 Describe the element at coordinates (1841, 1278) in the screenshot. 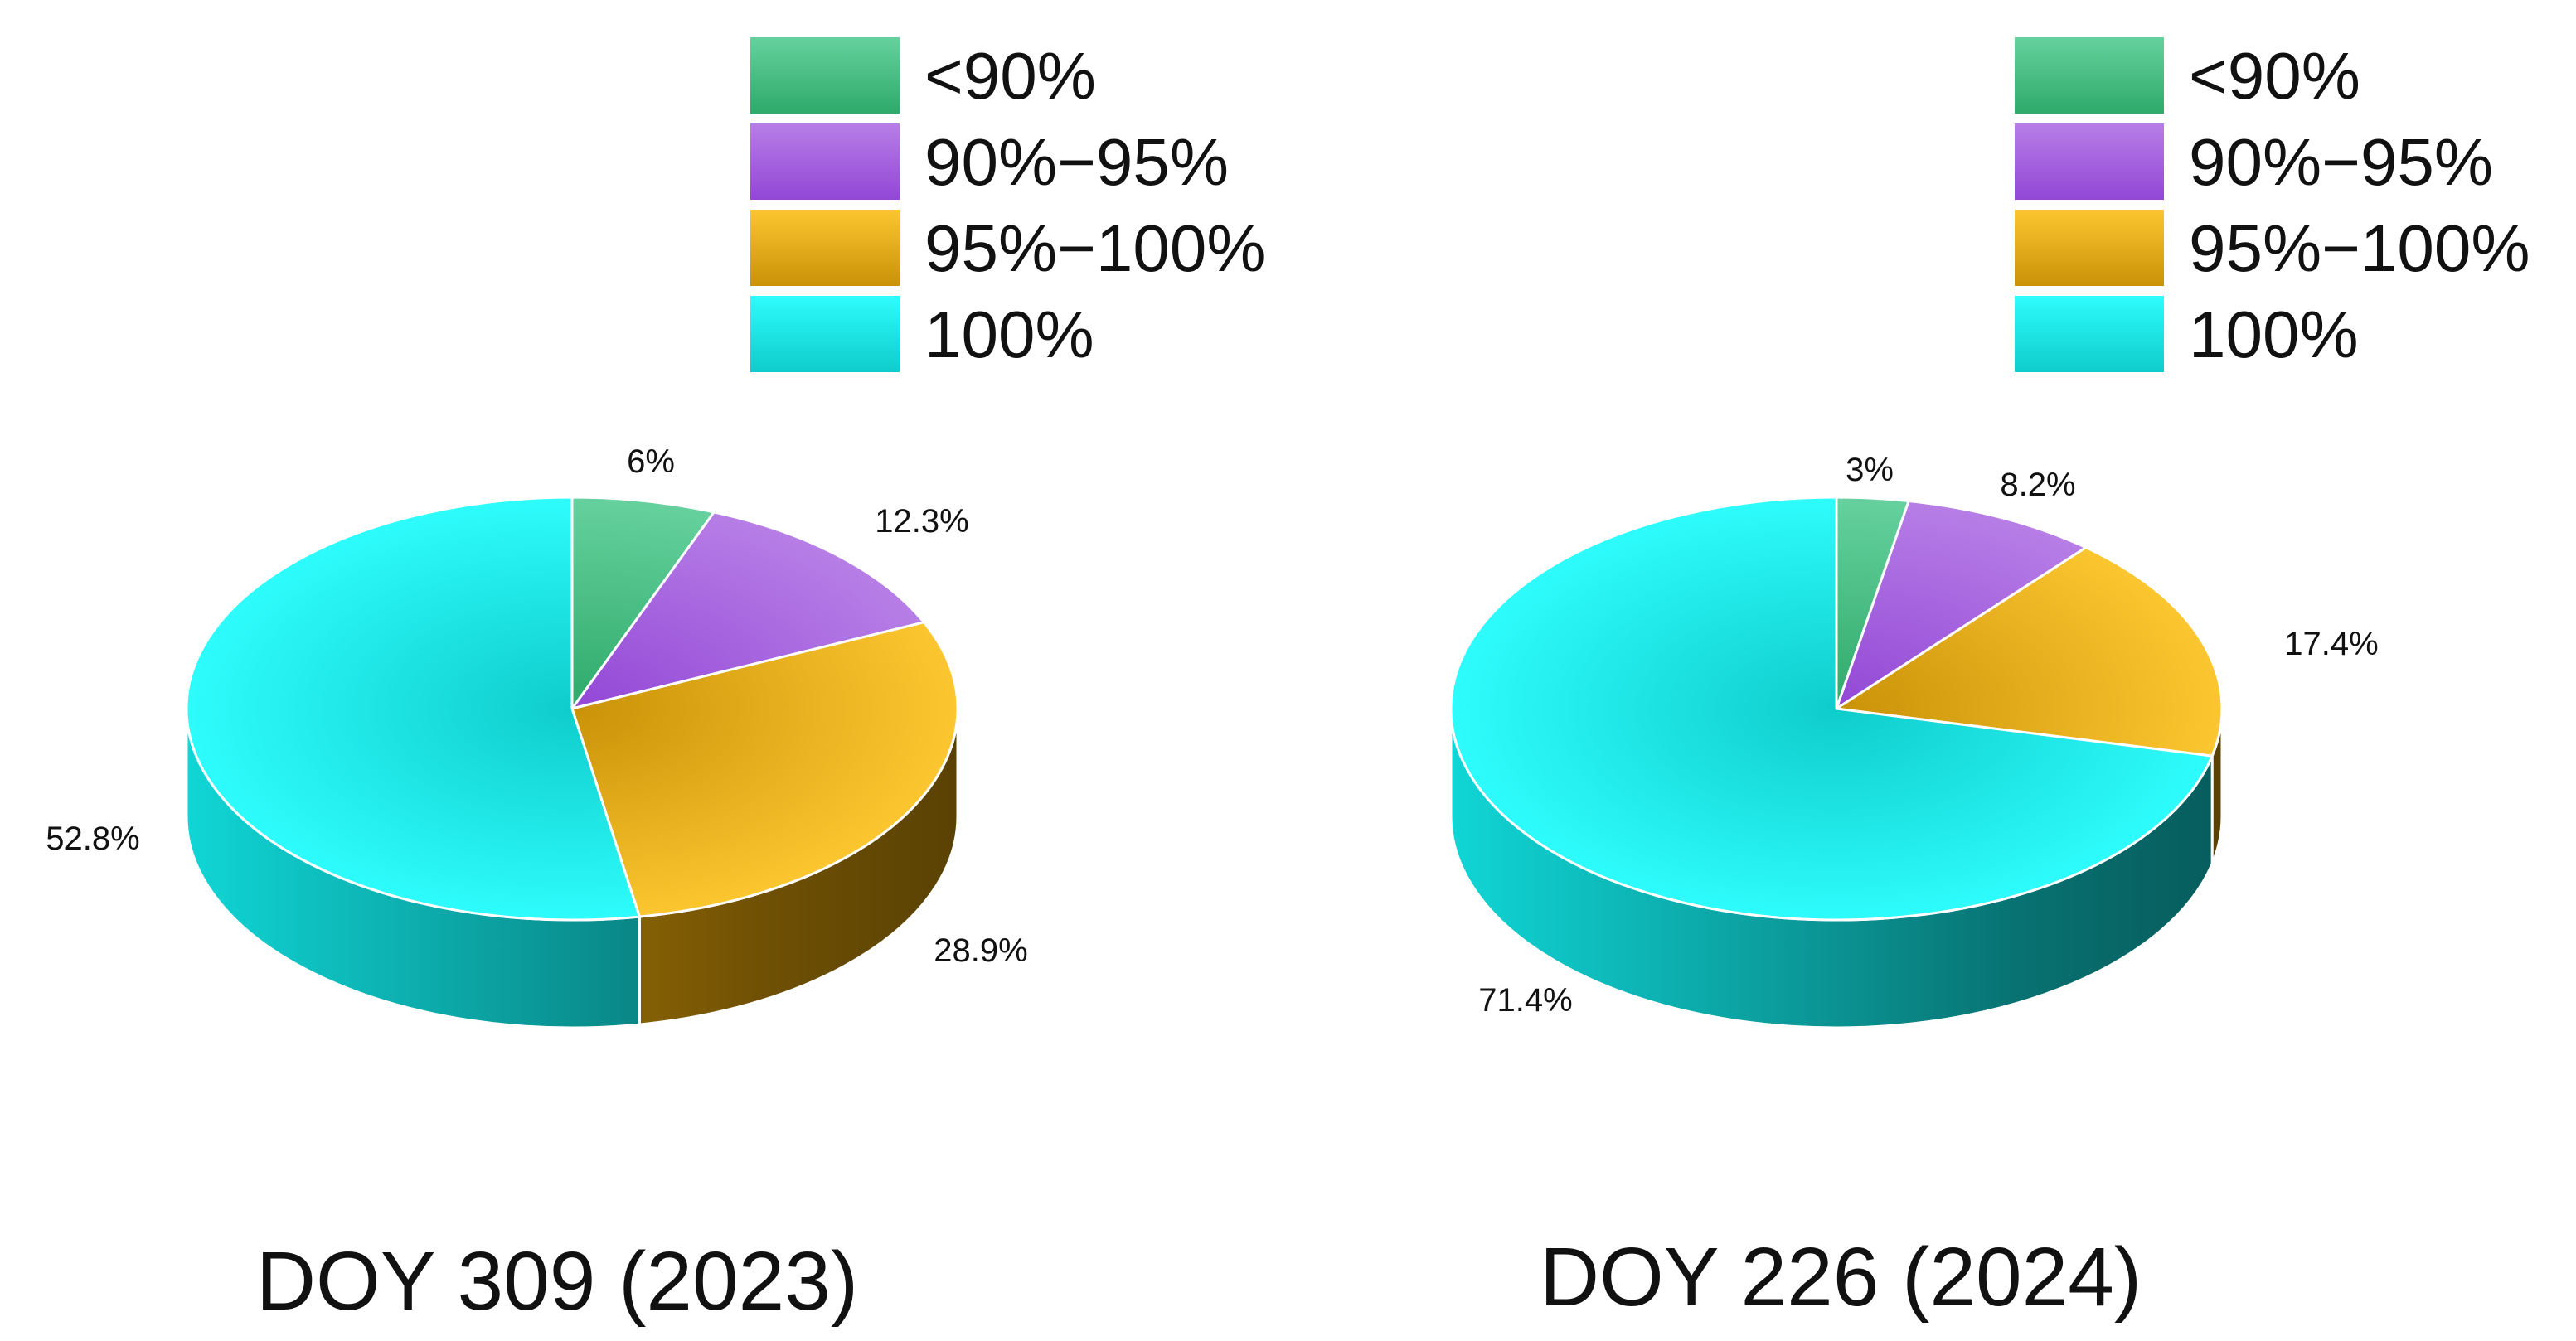

I see `chart-title-doy-226: DOY 226 (2024)` at that location.